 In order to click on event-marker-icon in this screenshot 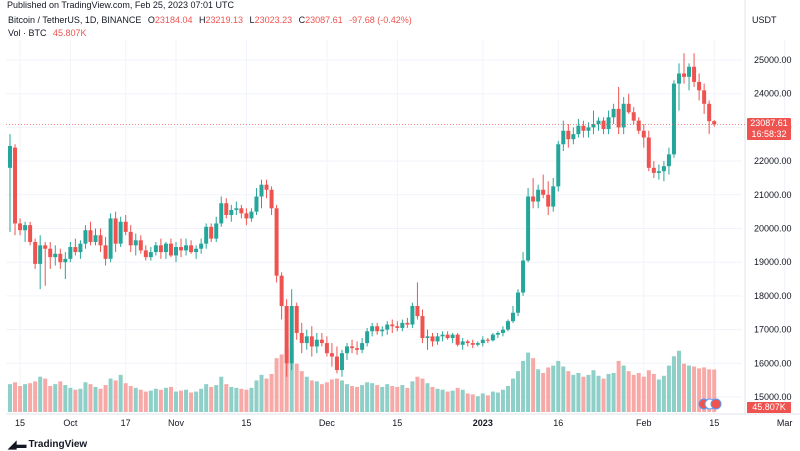, I will do `click(716, 404)`.